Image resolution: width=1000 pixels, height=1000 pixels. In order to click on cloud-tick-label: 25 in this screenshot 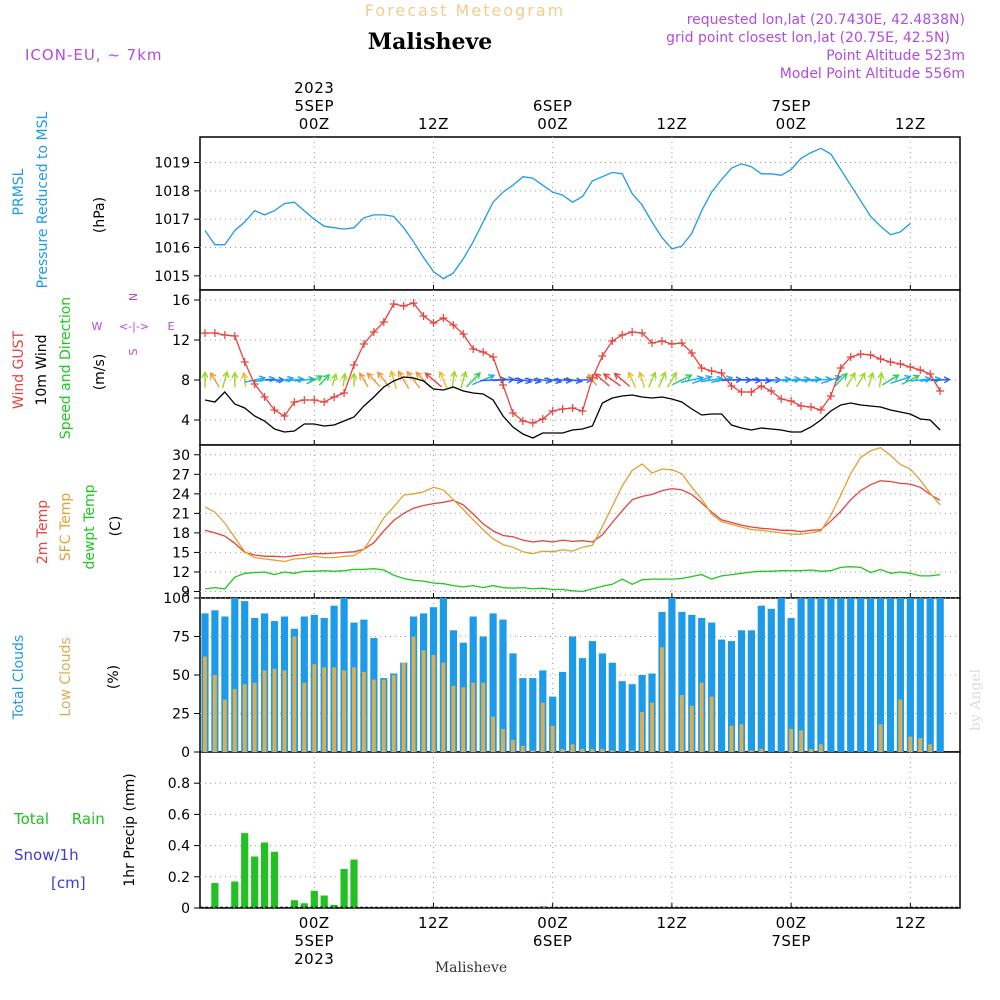, I will do `click(181, 715)`.